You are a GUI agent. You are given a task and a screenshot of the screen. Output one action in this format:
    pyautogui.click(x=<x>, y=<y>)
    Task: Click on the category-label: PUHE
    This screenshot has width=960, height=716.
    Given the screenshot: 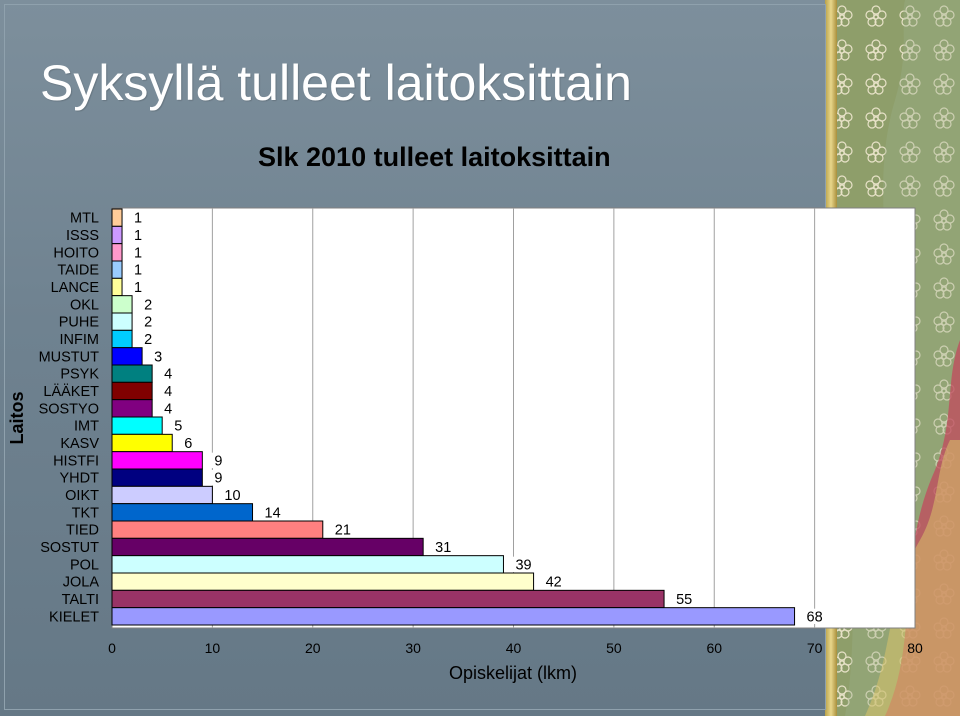 What is the action you would take?
    pyautogui.click(x=79, y=323)
    